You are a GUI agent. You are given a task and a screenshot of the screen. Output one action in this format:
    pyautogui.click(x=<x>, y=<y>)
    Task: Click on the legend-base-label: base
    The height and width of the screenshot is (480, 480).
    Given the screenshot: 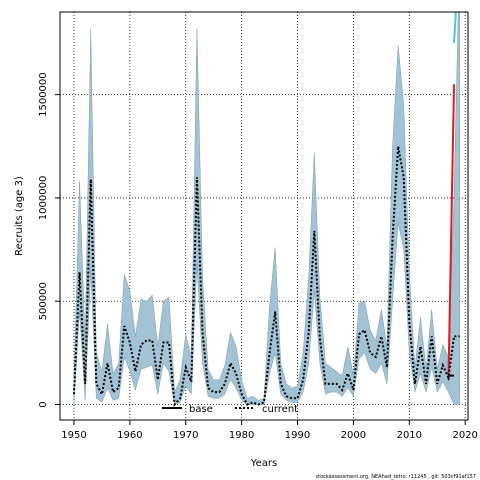 What is the action you would take?
    pyautogui.click(x=201, y=409)
    